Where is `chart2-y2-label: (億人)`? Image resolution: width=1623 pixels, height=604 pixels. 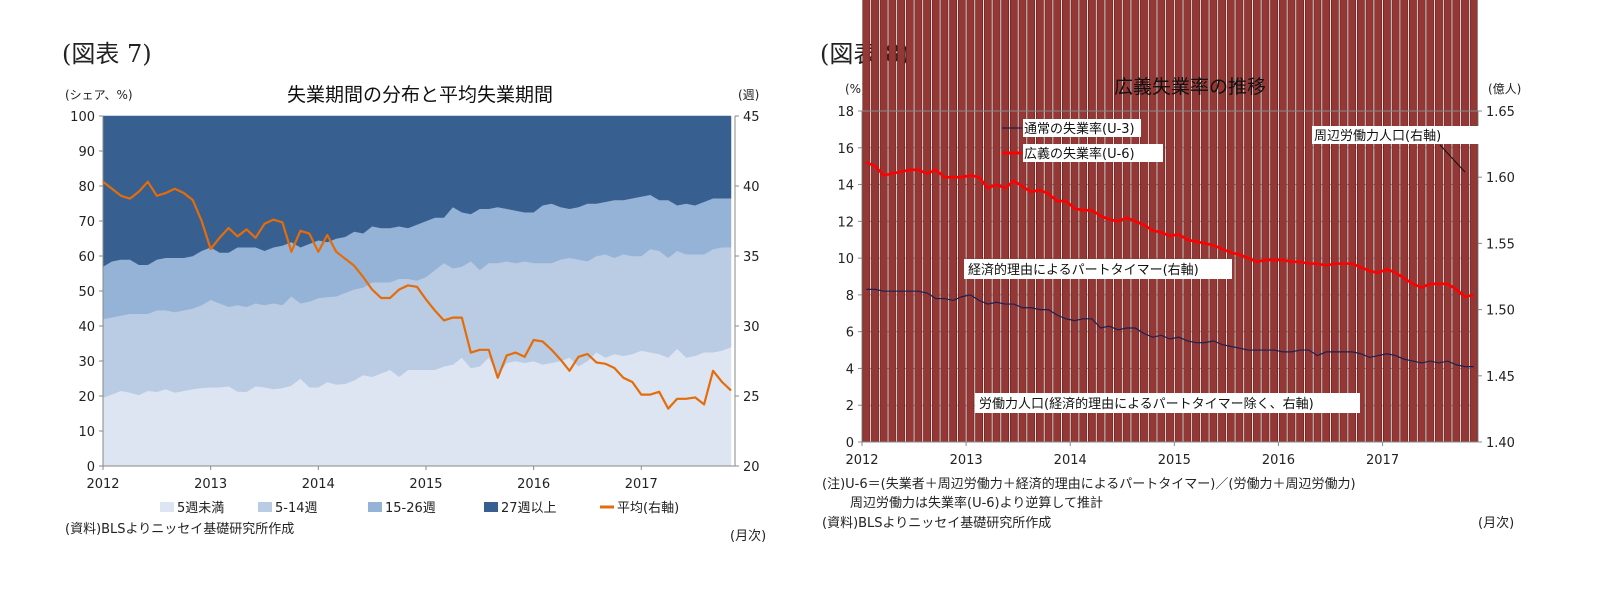 chart2-y2-label: (億人) is located at coordinates (1504, 89).